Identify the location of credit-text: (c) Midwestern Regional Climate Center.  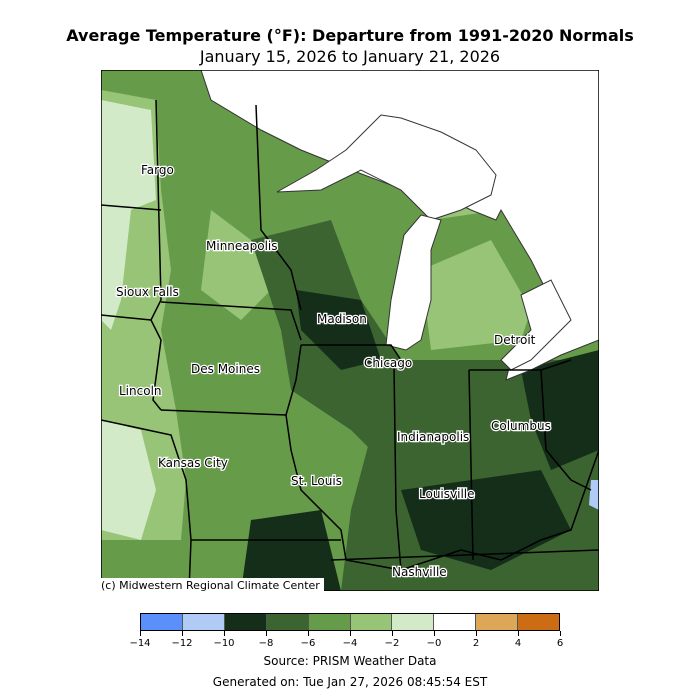
(212, 586).